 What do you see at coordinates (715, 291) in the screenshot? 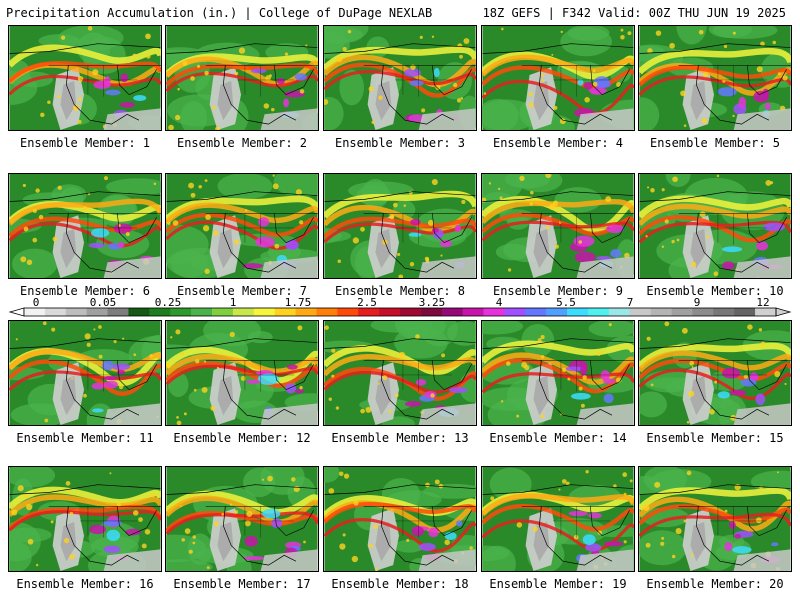
I see `ensemble-member-caption: Ensemble Member: 10` at bounding box center [715, 291].